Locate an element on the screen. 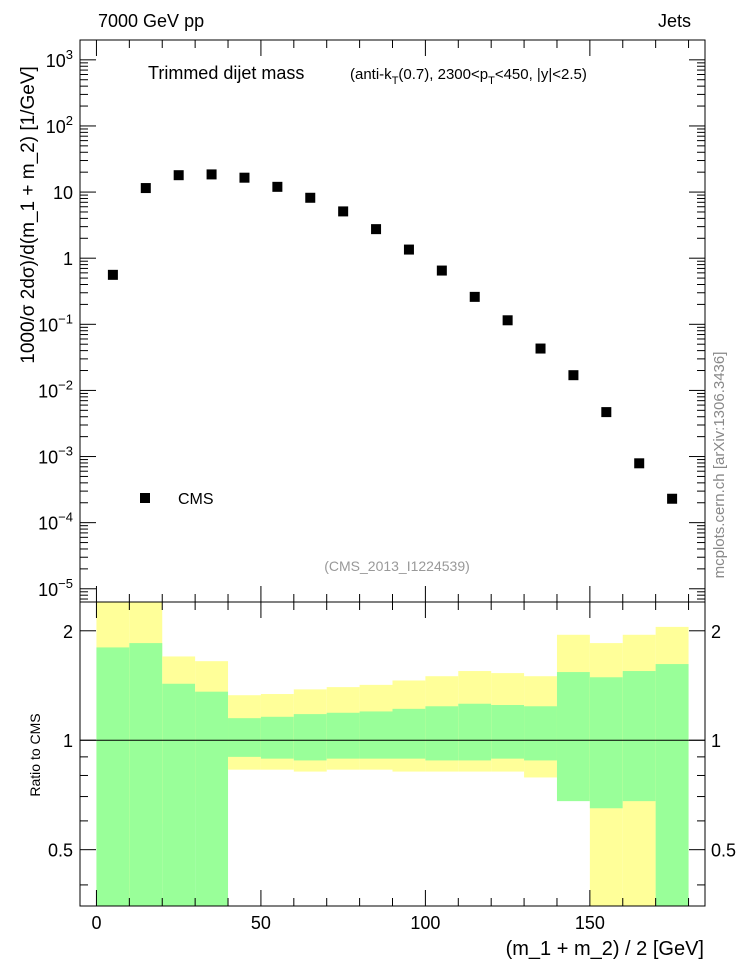 Image resolution: width=746 pixels, height=972 pixels. ratio-y-tick-label-right: 0.5 is located at coordinates (723, 851).